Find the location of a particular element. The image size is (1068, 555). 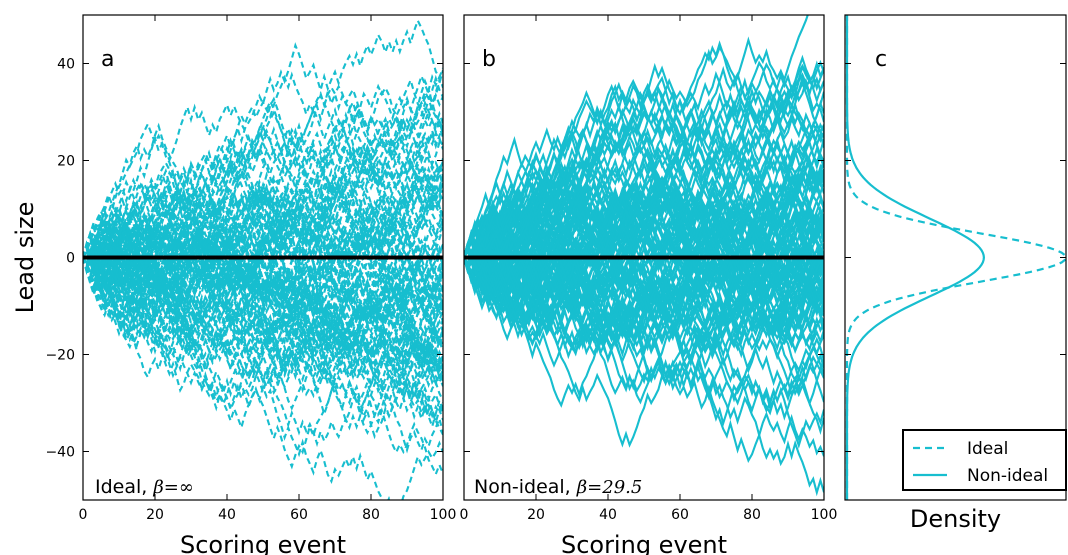

y-tick-label: −20 is located at coordinates (60, 356).